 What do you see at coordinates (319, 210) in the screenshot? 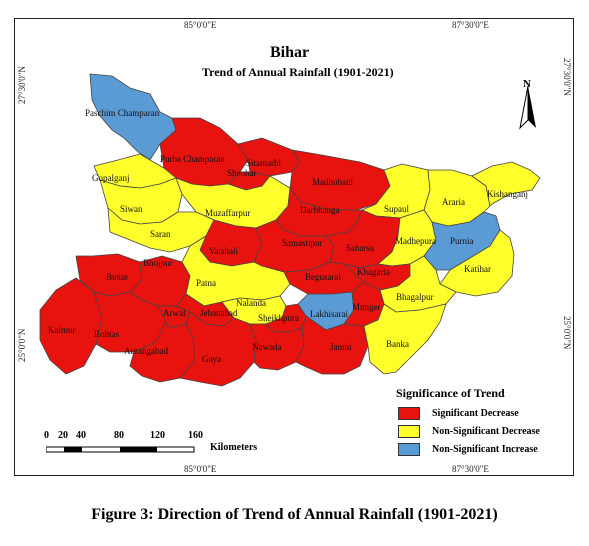
I see `district-label-darbhanga: Darbhanga` at bounding box center [319, 210].